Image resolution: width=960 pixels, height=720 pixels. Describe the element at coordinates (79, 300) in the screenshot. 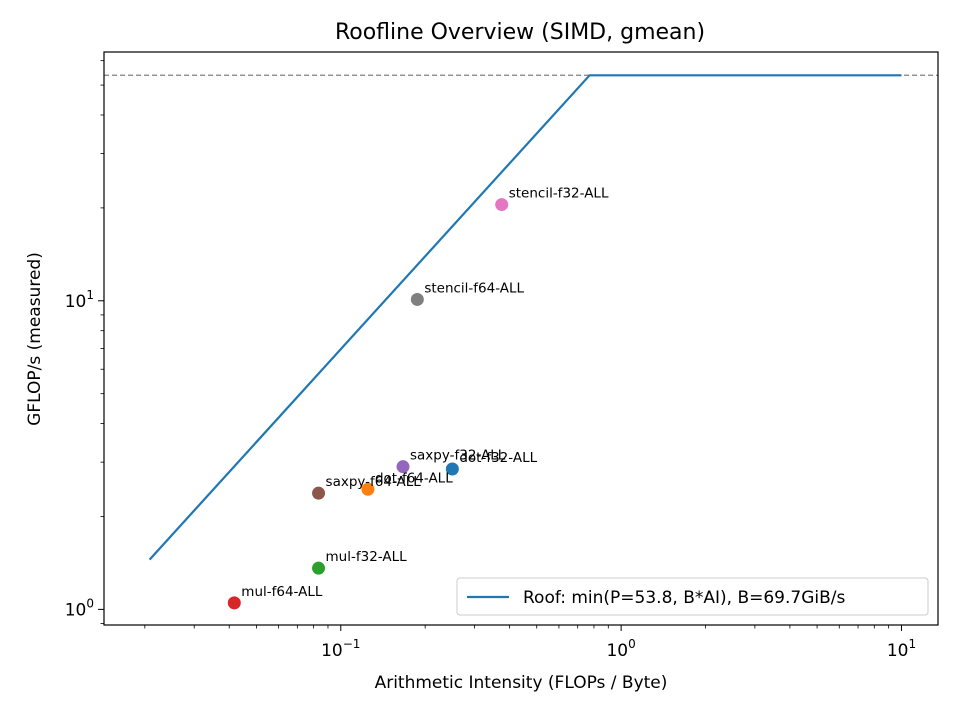

I see `y-tick-label: 10¹` at that location.